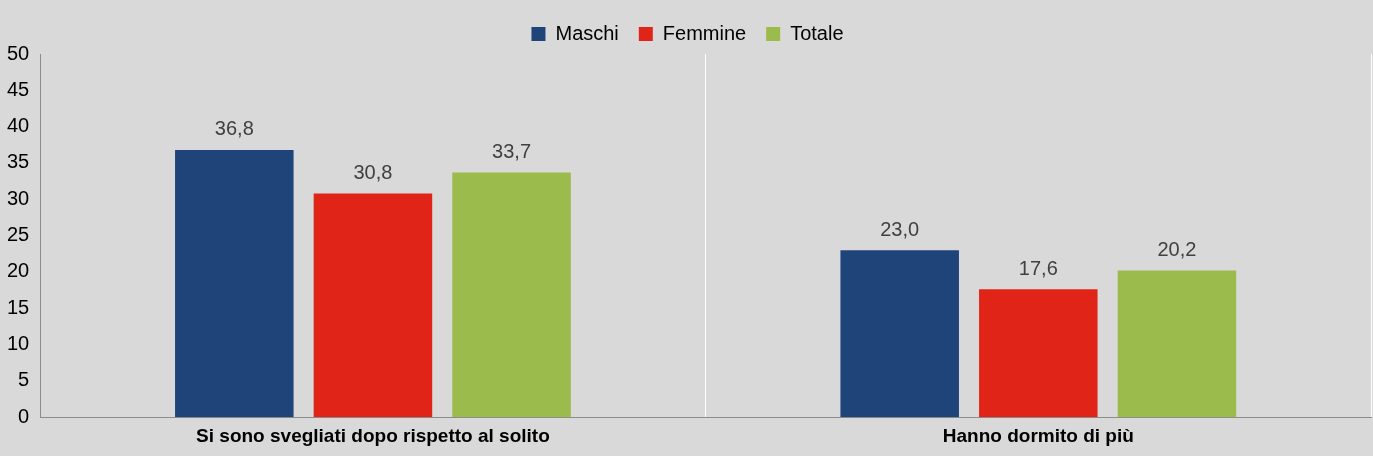  I want to click on y-tick-label: 15, so click(18, 306).